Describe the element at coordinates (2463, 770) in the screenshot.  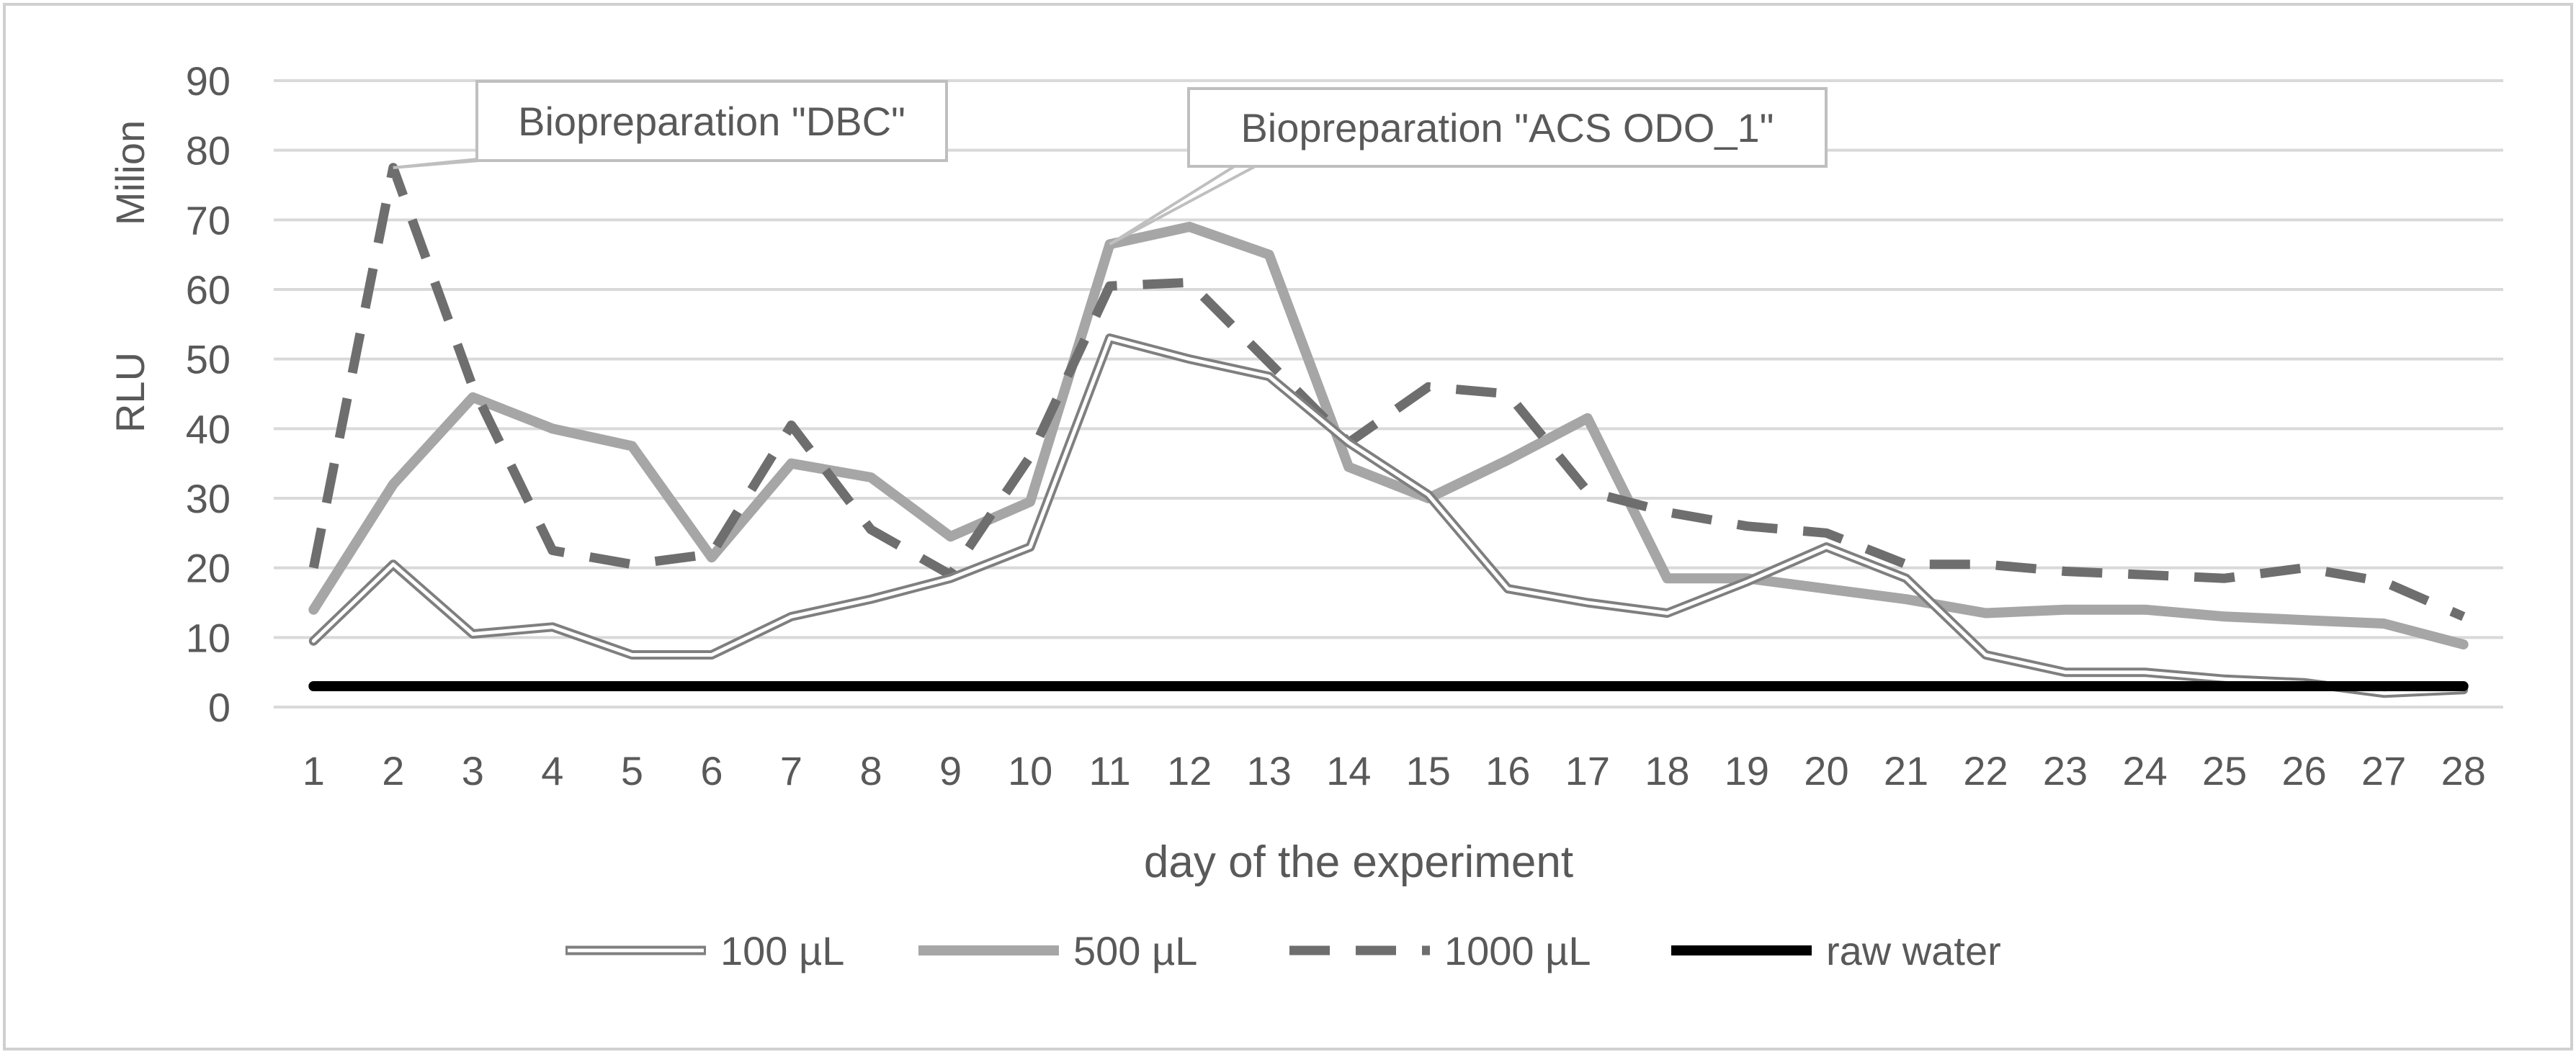
I see `x-tick-label: 28` at that location.